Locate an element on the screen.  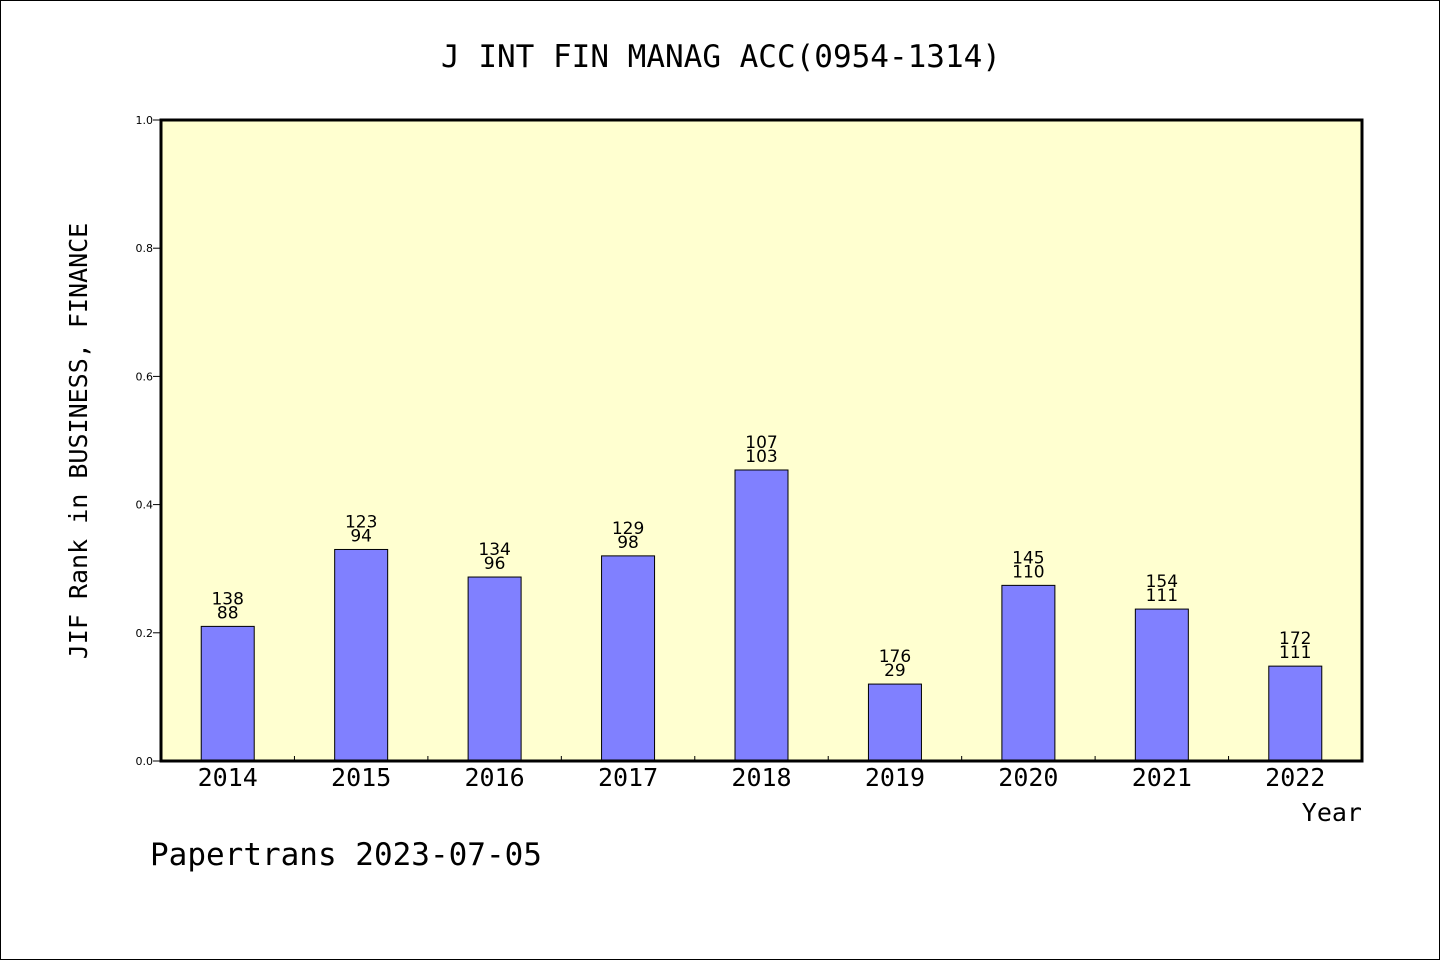
x-tick-label-2020: 2020 is located at coordinates (1028, 777).